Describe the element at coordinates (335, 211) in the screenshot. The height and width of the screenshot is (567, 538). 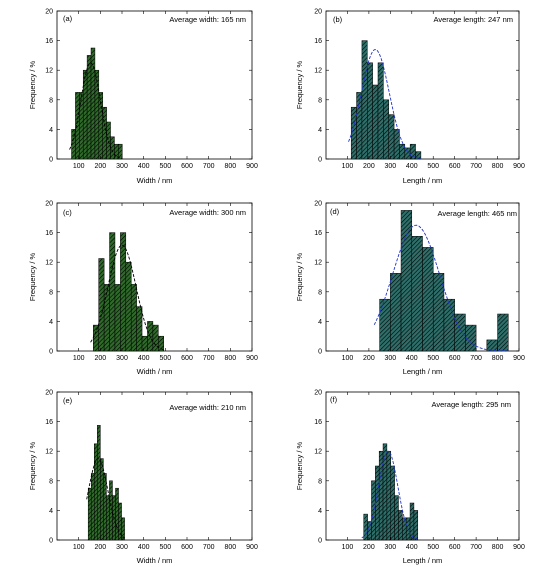
I see `panel-label: (d)` at that location.